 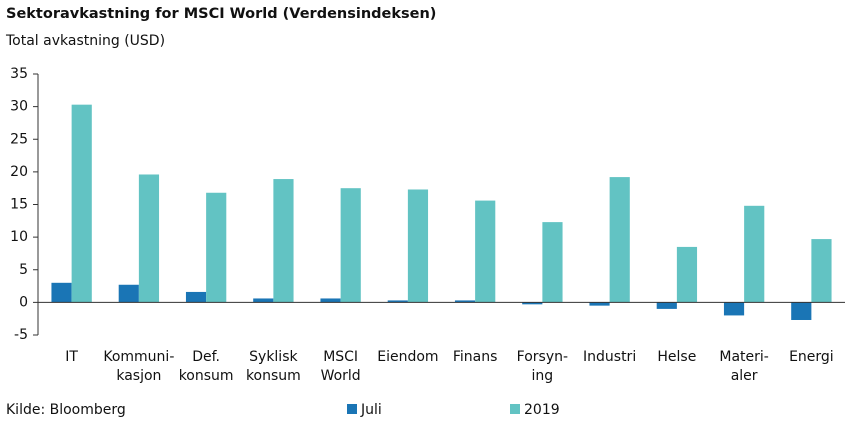 What do you see at coordinates (371, 410) in the screenshot?
I see `legend-label: Juli` at bounding box center [371, 410].